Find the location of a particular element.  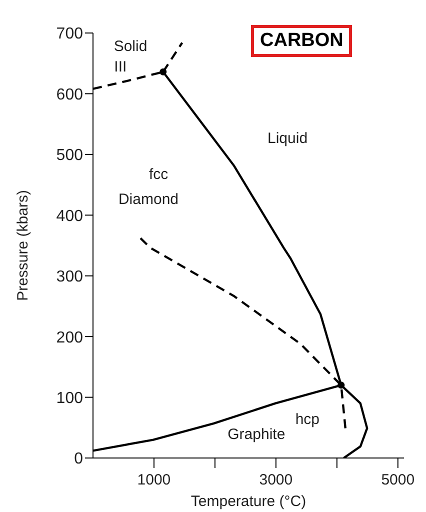

x-tick-label: 5000 is located at coordinates (398, 480).